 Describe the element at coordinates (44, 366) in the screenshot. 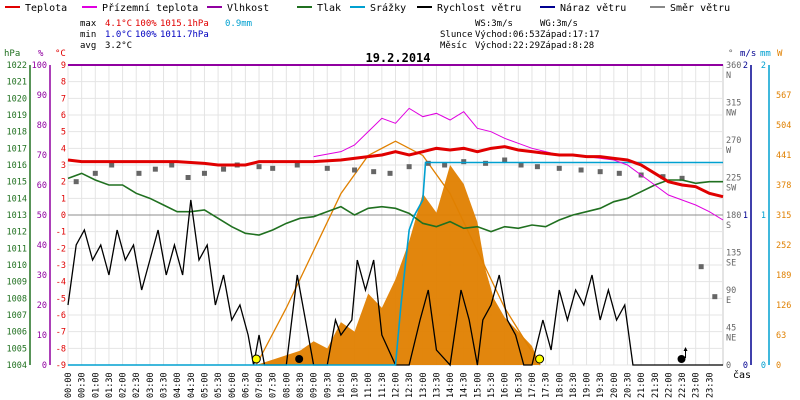

I see `humidity-tick-label: 0` at that location.